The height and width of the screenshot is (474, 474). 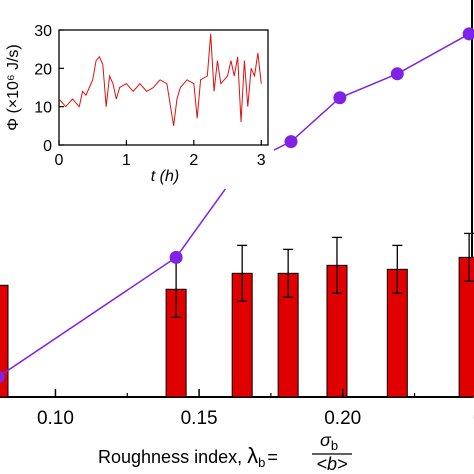 What do you see at coordinates (13, 87) in the screenshot?
I see `inset-y-axis-title: Φ (×10⁶ J/s)` at bounding box center [13, 87].